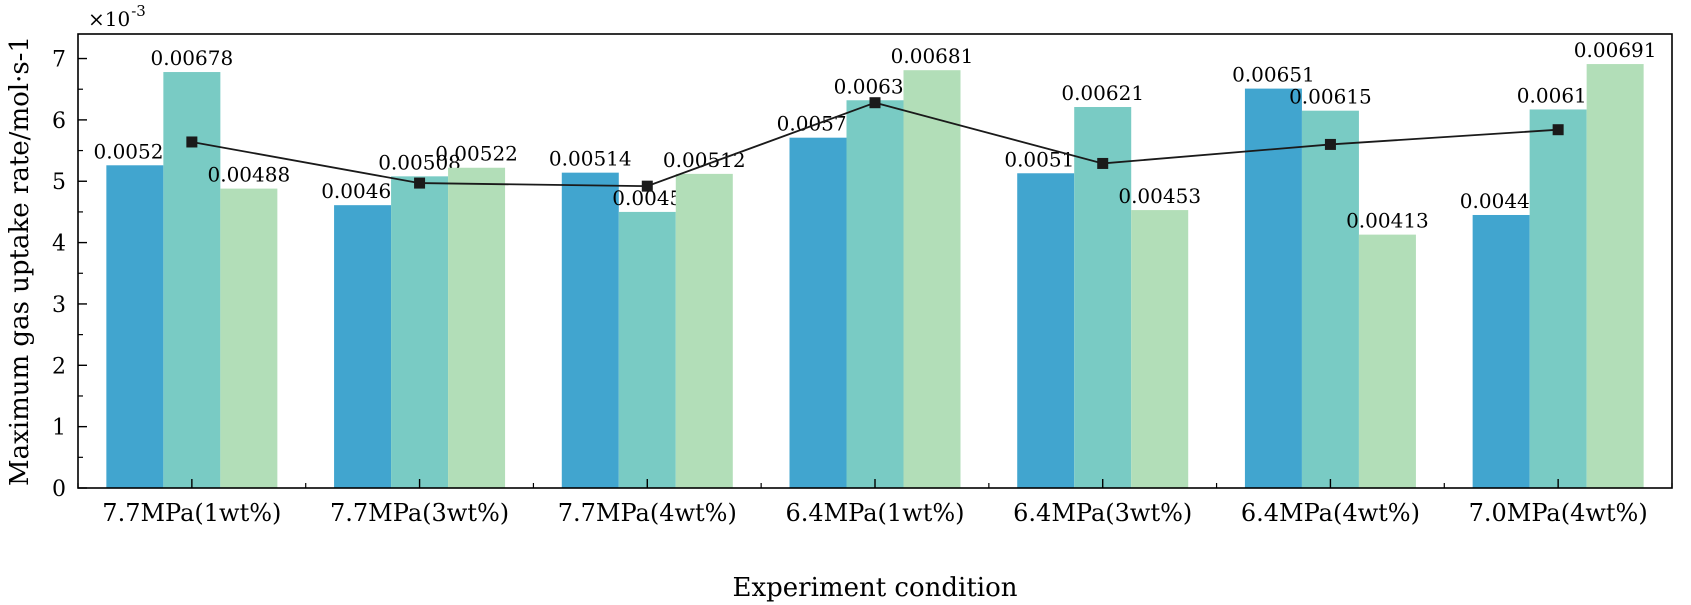 Image resolution: width=1691 pixels, height=605 pixels. Describe the element at coordinates (1615, 50) in the screenshot. I see `bar-value-label: 0.00691` at that location.